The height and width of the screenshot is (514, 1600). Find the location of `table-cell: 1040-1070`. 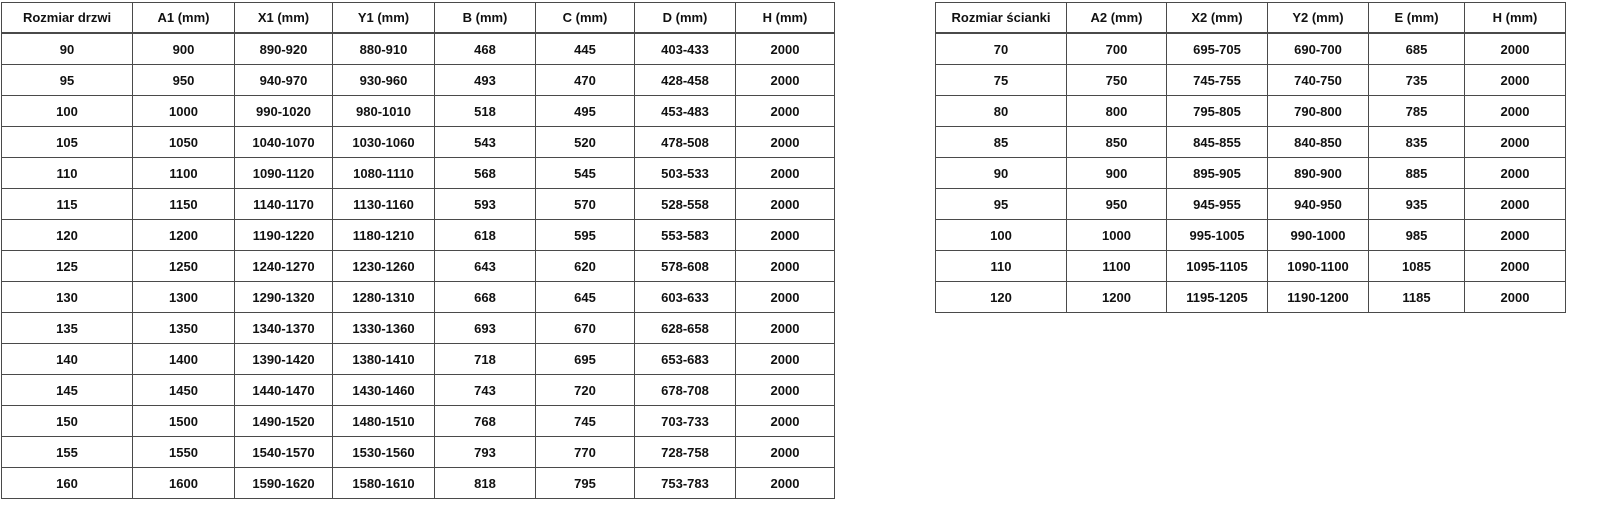

table-cell: 1040-1070 is located at coordinates (283, 142).